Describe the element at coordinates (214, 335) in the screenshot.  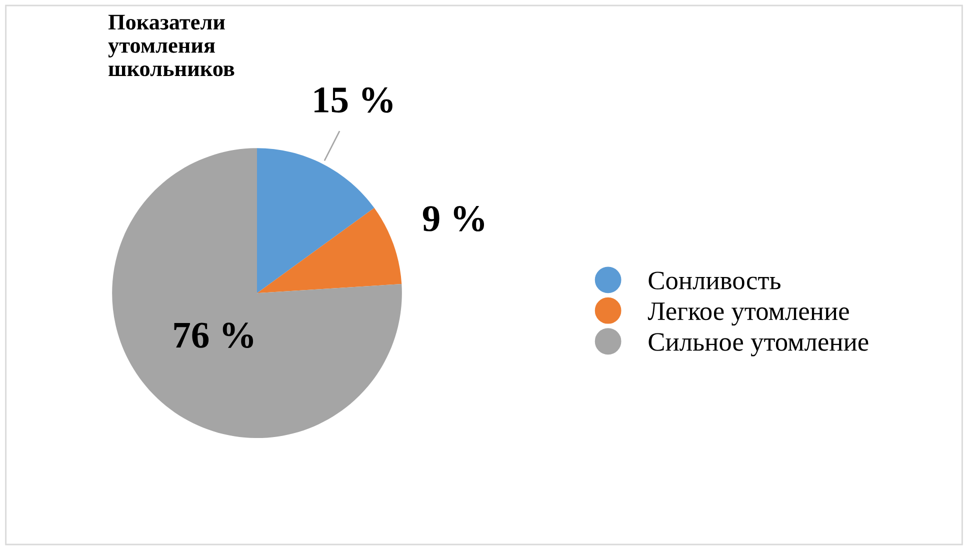
I see `data-label: 76 %` at that location.